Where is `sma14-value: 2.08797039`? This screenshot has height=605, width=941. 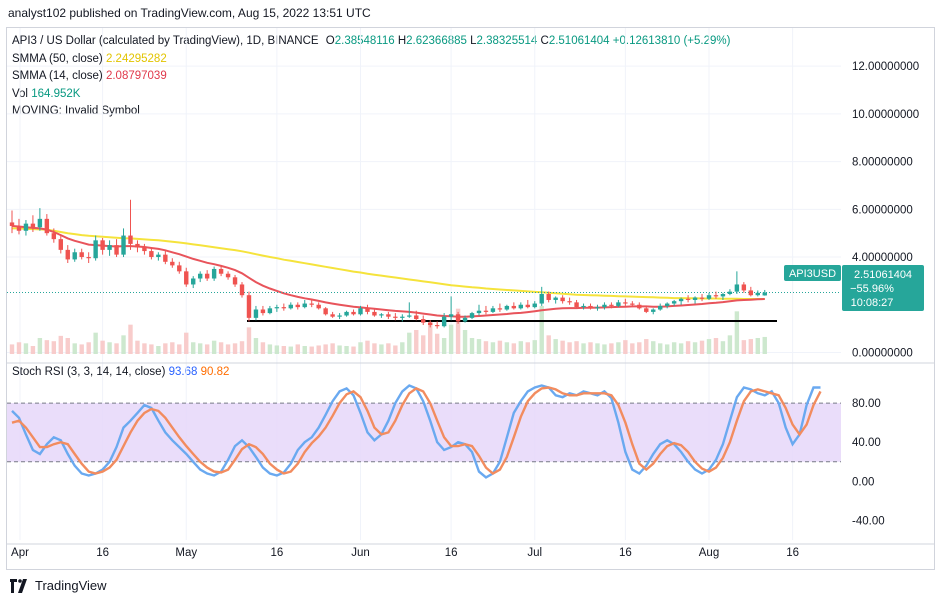
sma14-value: 2.08797039 is located at coordinates (136, 76).